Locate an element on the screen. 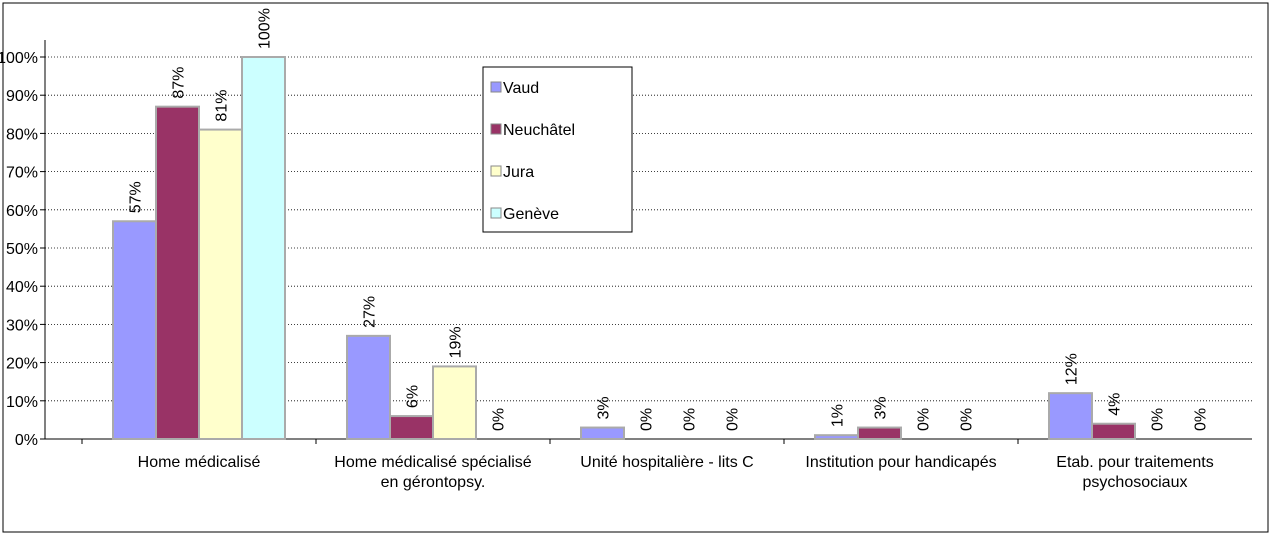 This screenshot has width=1272, height=533. value-label: 100% is located at coordinates (265, 28).